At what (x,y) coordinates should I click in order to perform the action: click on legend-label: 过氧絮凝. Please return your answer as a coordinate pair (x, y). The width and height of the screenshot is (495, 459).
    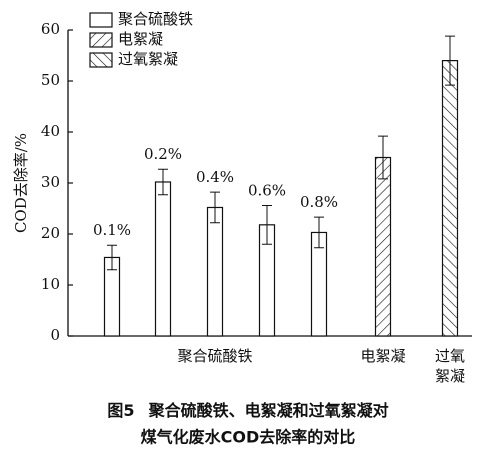
    Looking at the image, I should click on (148, 59).